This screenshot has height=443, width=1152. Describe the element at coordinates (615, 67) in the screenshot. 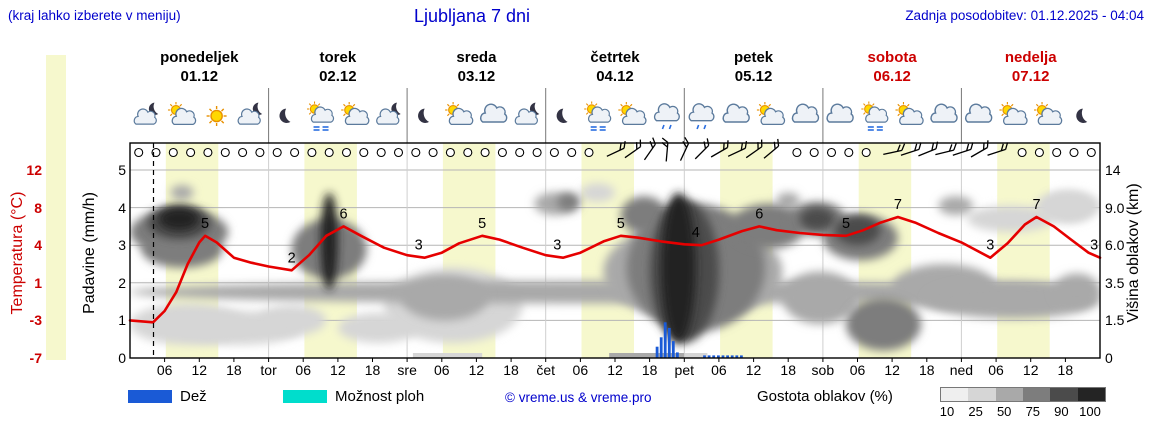

I see `day-header-4: četrtek 04.12` at that location.